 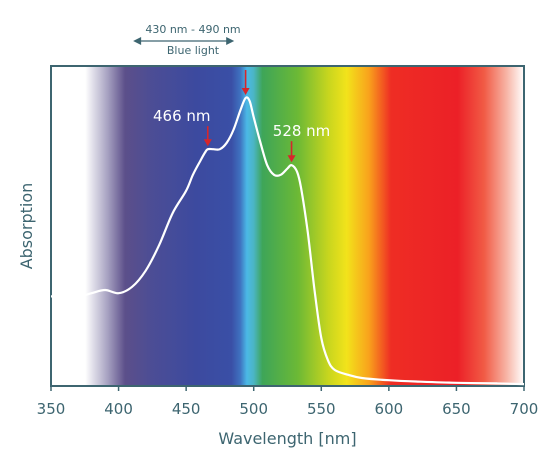 I want to click on x-axis-title: Wavelength [nm], so click(x=287, y=438).